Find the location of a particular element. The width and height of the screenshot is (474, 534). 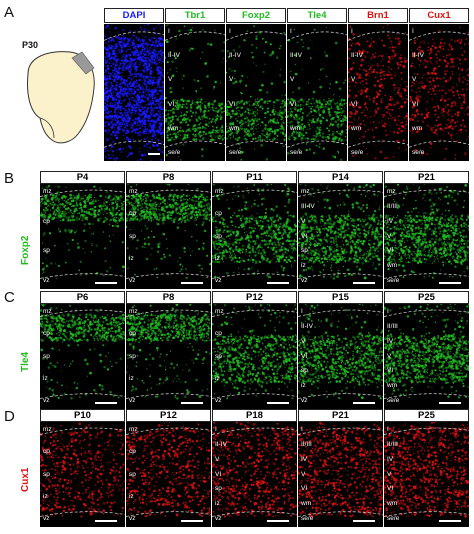

micrograph-foxp2: I II-IV V VI wm se/e is located at coordinates (256, 92).